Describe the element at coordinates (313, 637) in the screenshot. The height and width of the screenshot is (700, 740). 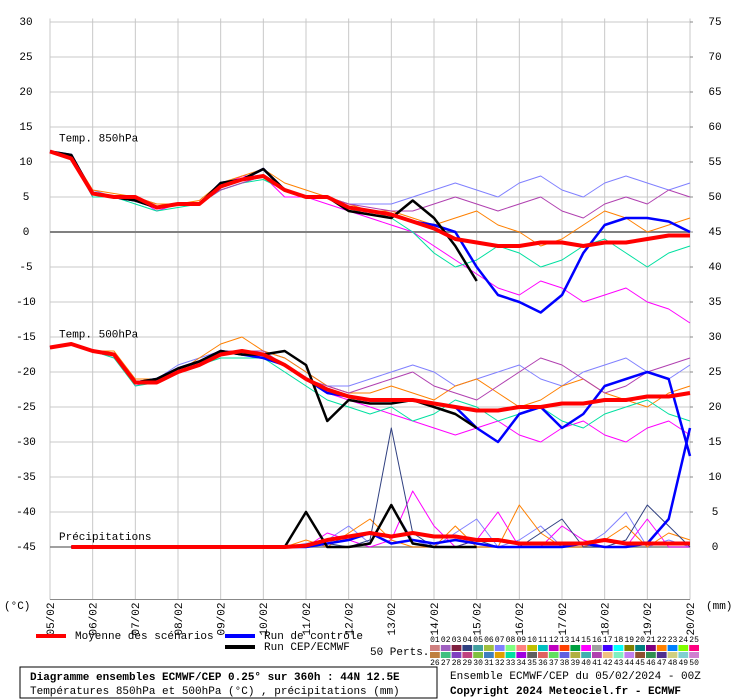
I see `legend-label: Run de contrôle` at that location.